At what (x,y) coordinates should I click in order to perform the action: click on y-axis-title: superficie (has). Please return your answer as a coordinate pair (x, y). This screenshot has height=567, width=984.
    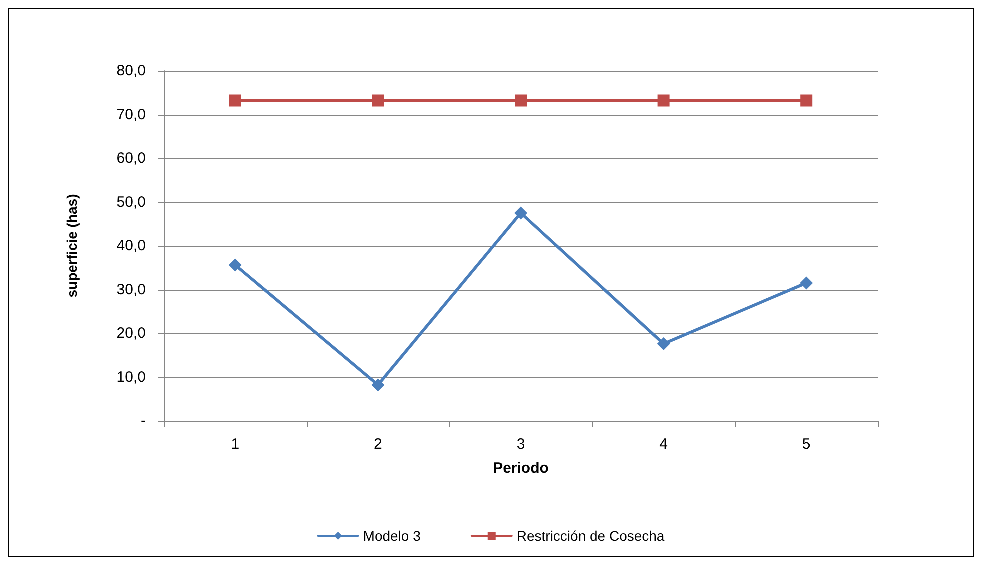
    Looking at the image, I should click on (72, 246).